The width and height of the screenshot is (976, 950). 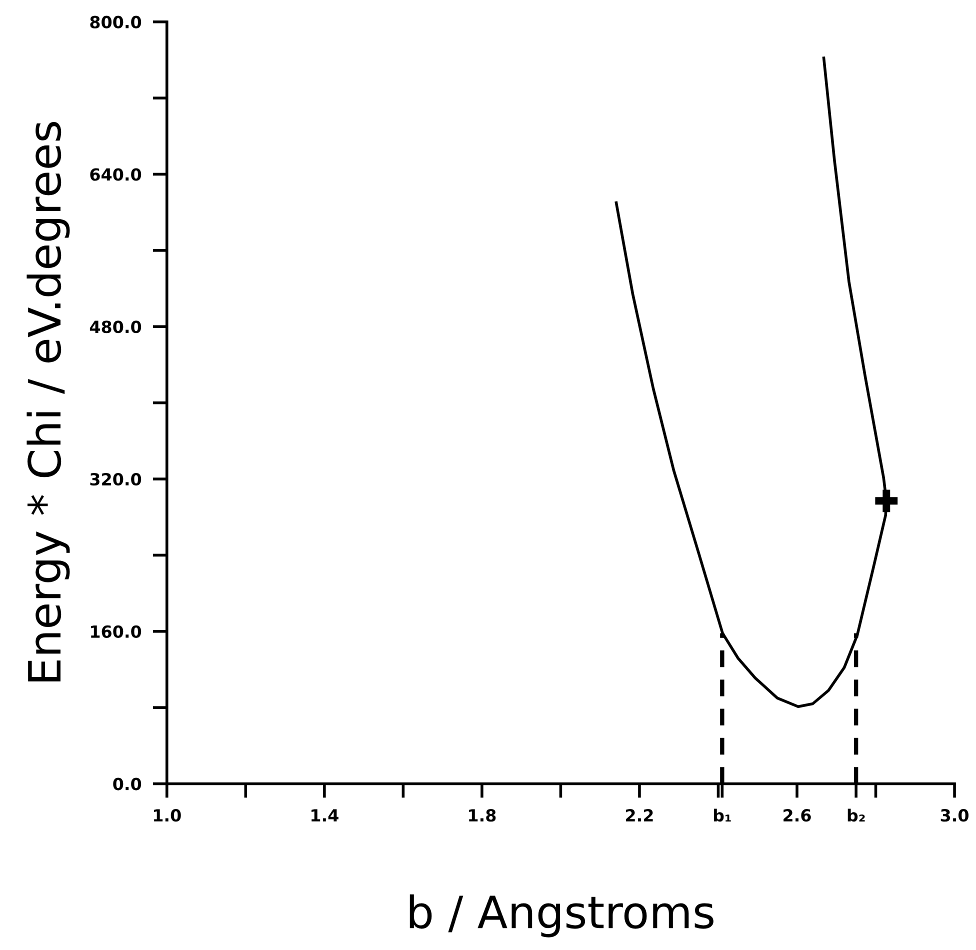 I want to click on x-tick-label: 1.8, so click(x=482, y=815).